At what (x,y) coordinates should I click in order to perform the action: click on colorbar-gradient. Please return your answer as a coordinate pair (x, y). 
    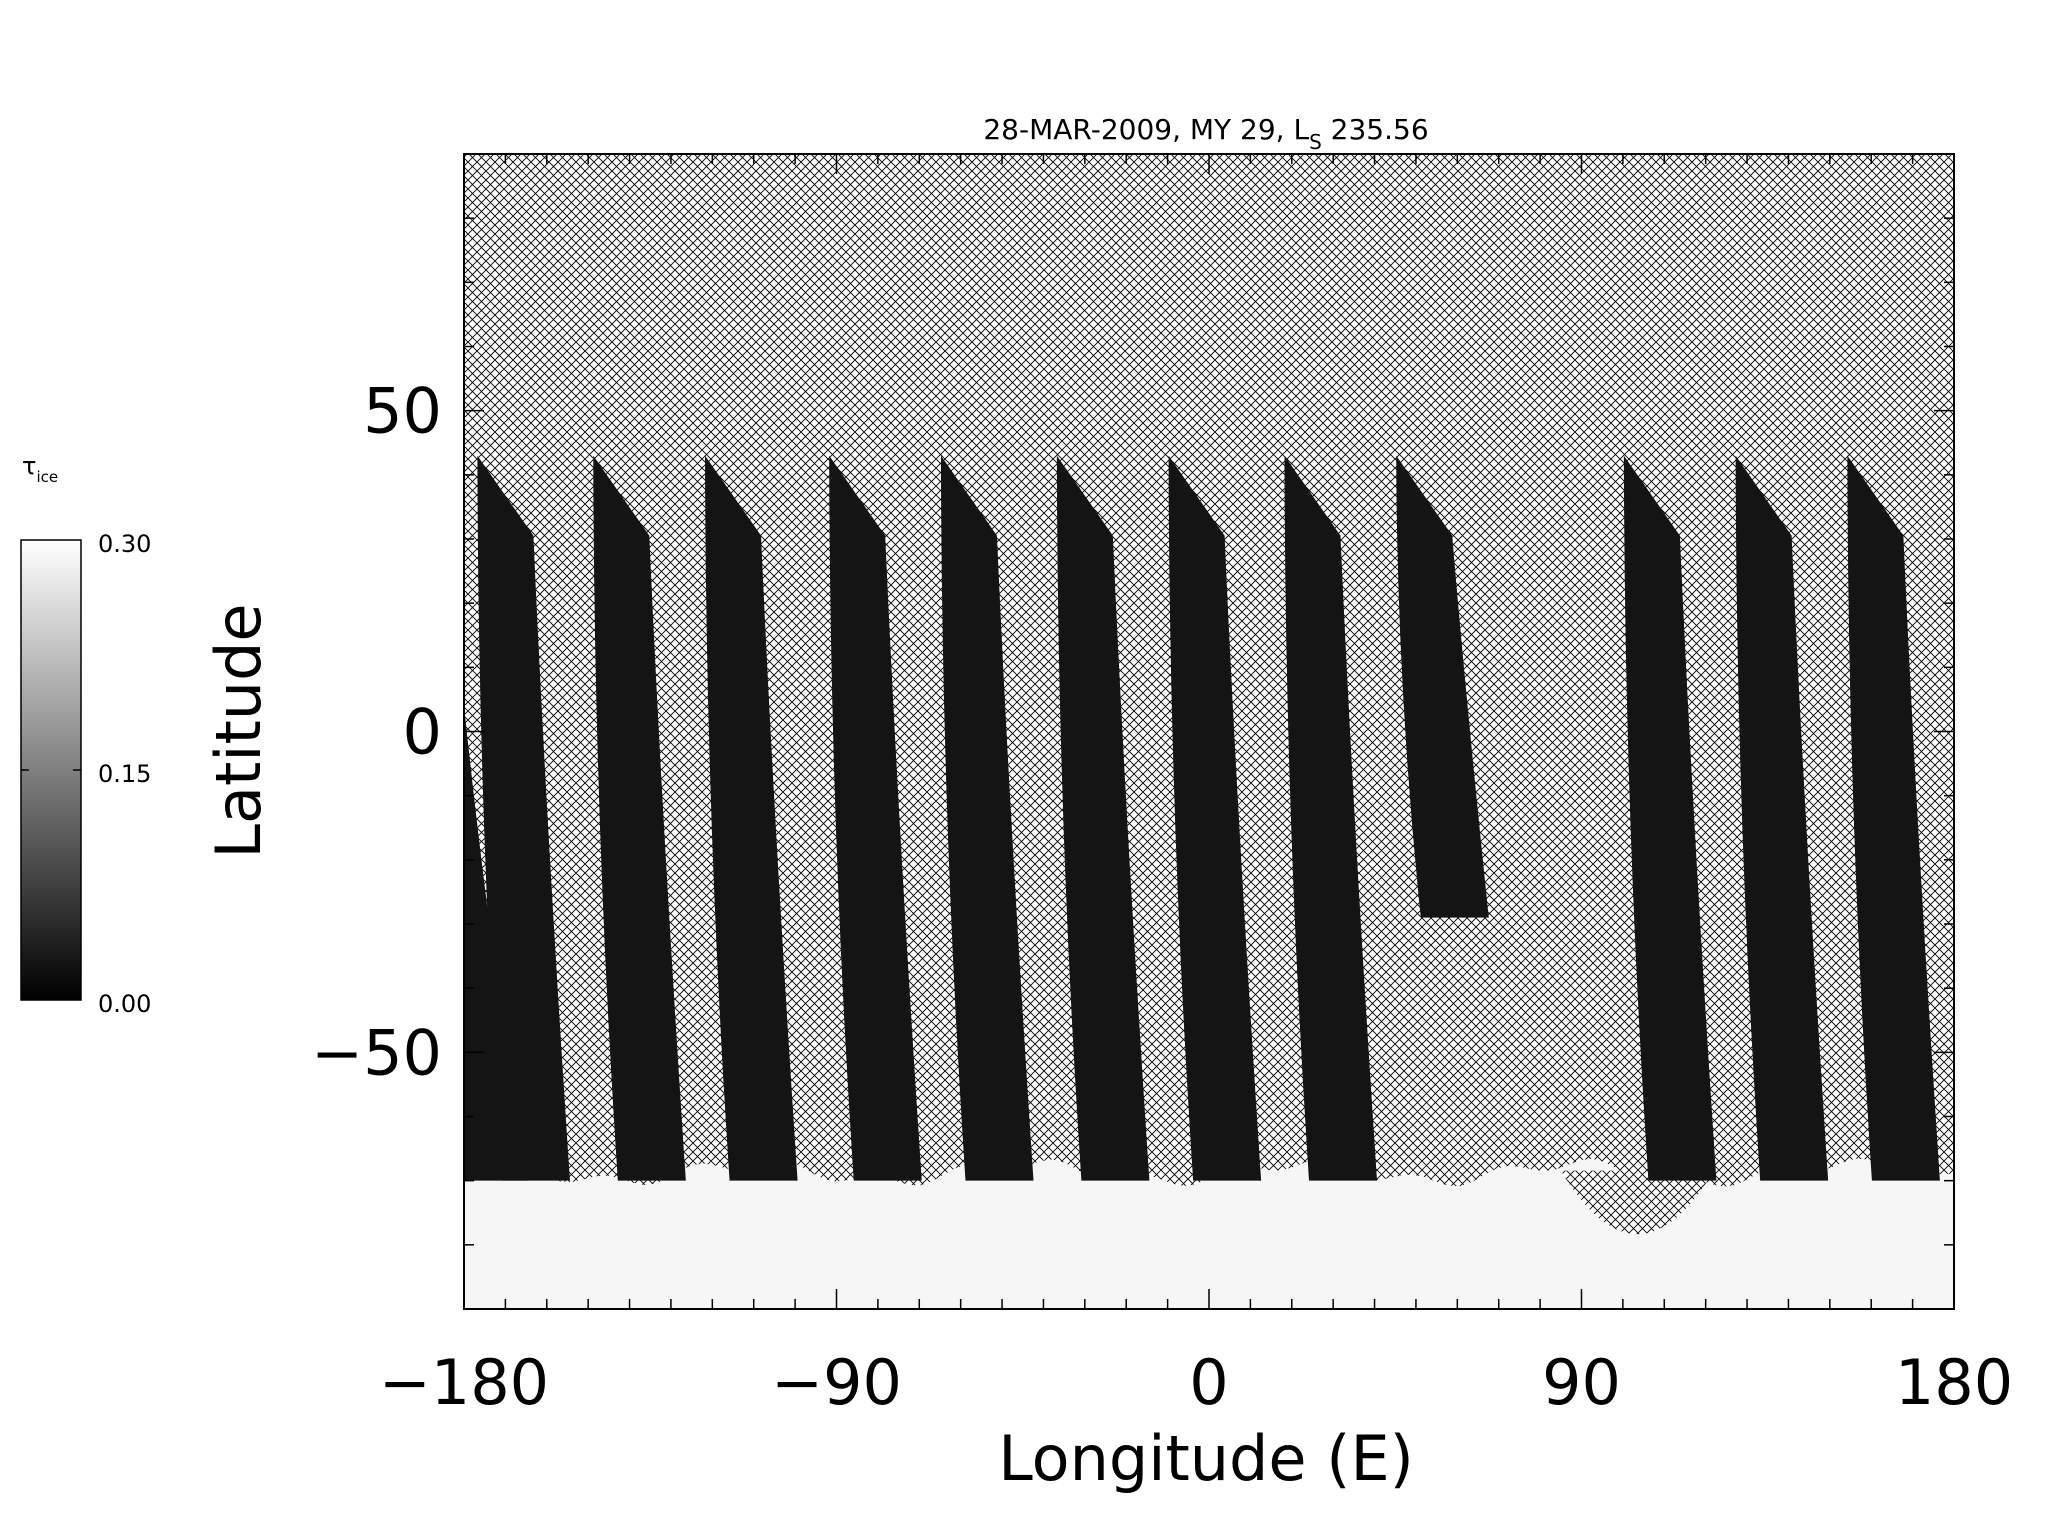
    Looking at the image, I should click on (51, 770).